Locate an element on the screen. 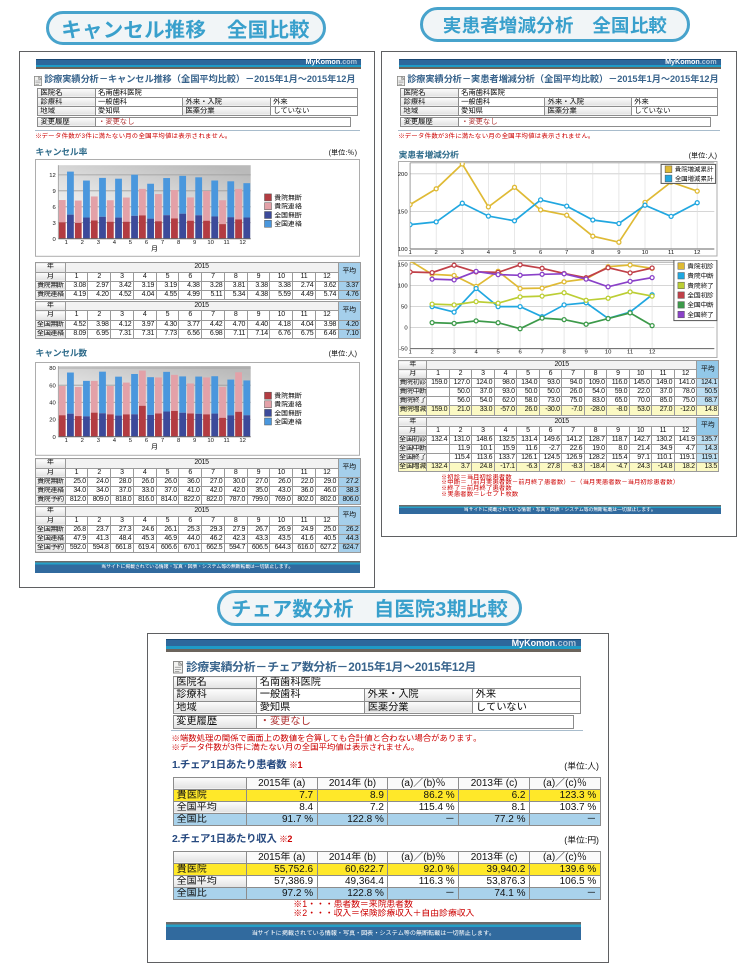 This screenshot has width=750, height=980. svg-text: 貴院初診 is located at coordinates (701, 266).